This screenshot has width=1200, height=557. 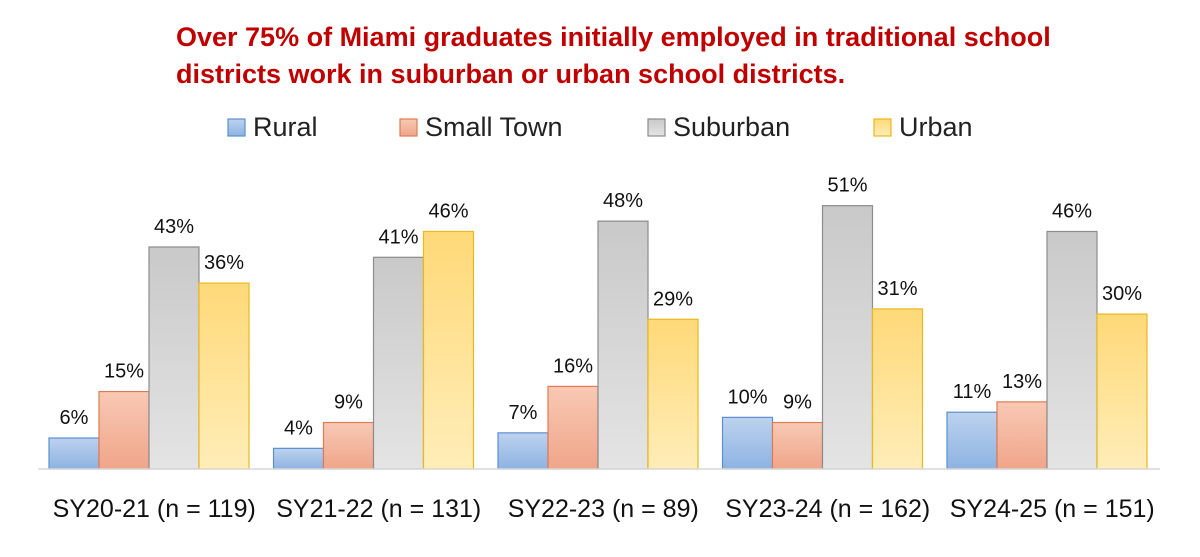 What do you see at coordinates (673, 299) in the screenshot?
I see `value-label-urban-3: 29%` at bounding box center [673, 299].